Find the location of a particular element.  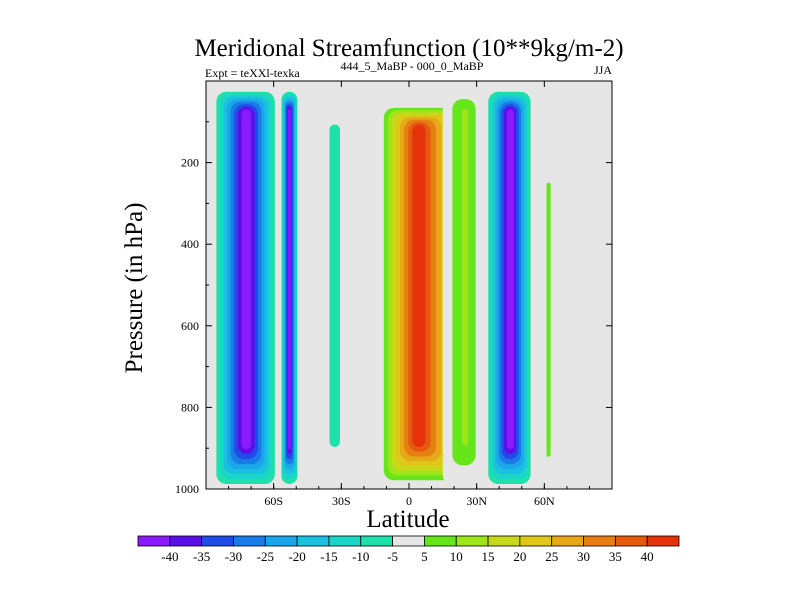

x-tick-label: 30S is located at coordinates (341, 501).